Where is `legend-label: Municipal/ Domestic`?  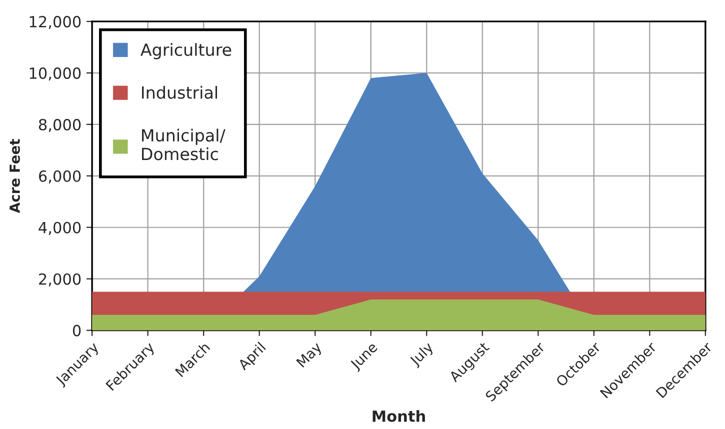
legend-label: Municipal/ Domestic is located at coordinates (184, 144).